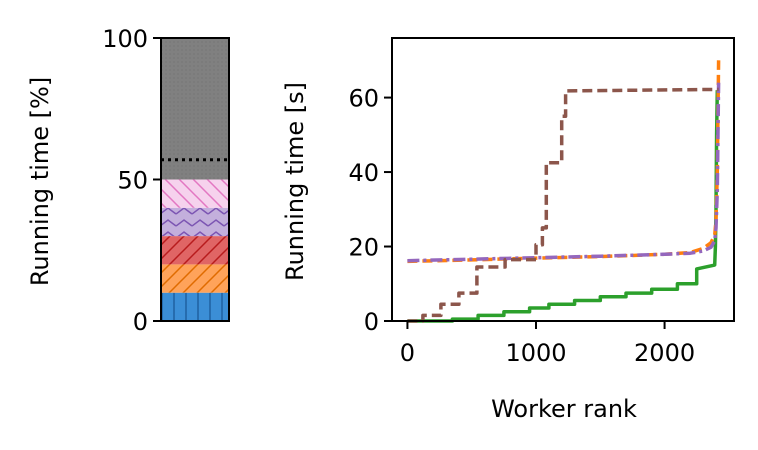  Describe the element at coordinates (535, 353) in the screenshot. I see `x-tick-label: 1000` at that location.